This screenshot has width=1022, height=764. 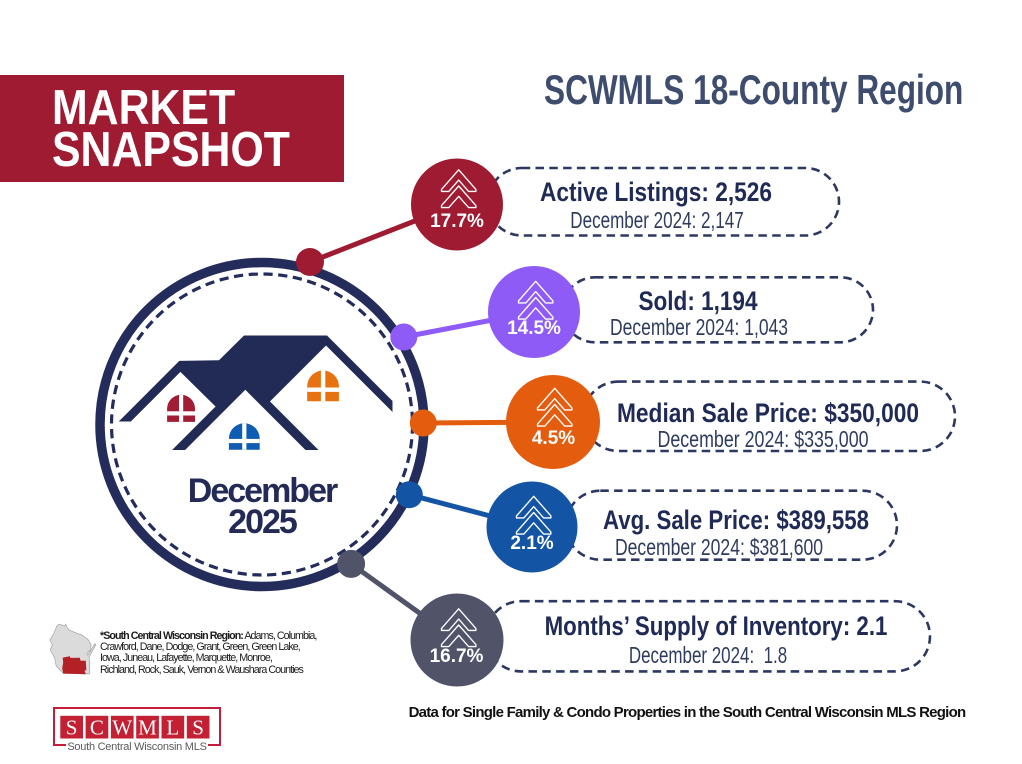 What do you see at coordinates (147, 728) in the screenshot?
I see `svg-text: M` at bounding box center [147, 728].